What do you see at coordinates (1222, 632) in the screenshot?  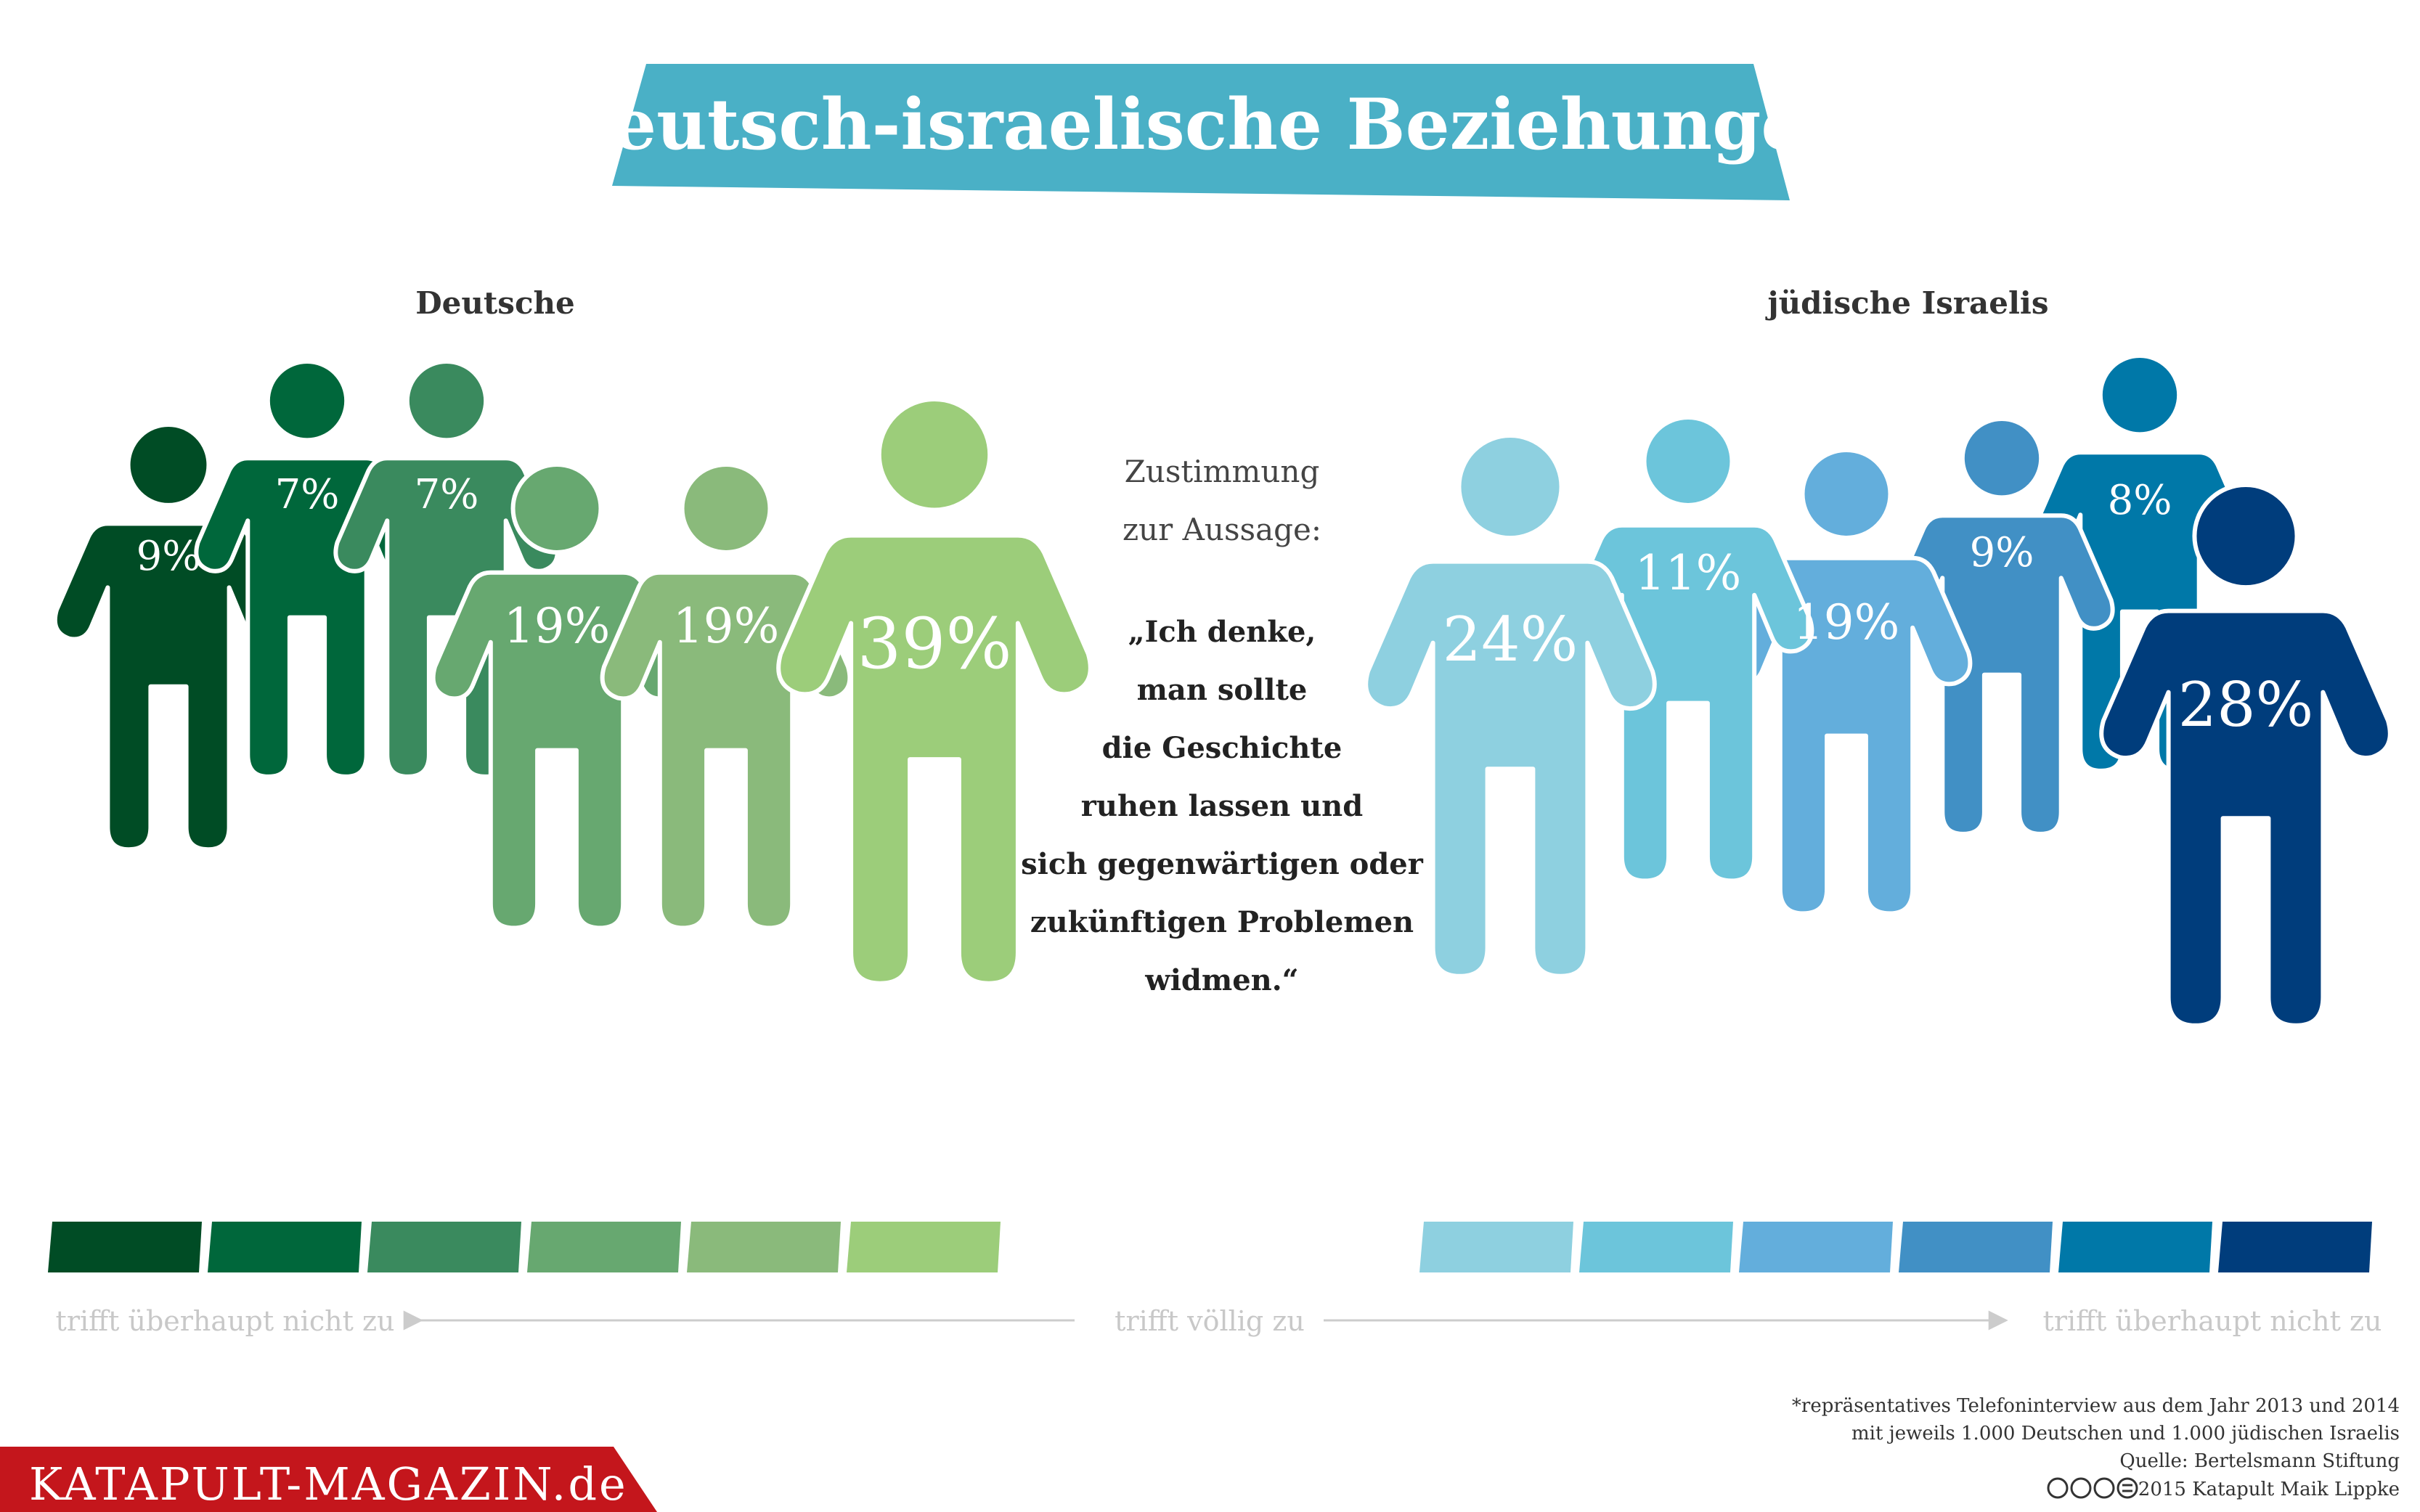 I see `statement-line-0: „Ich denke,` at bounding box center [1222, 632].